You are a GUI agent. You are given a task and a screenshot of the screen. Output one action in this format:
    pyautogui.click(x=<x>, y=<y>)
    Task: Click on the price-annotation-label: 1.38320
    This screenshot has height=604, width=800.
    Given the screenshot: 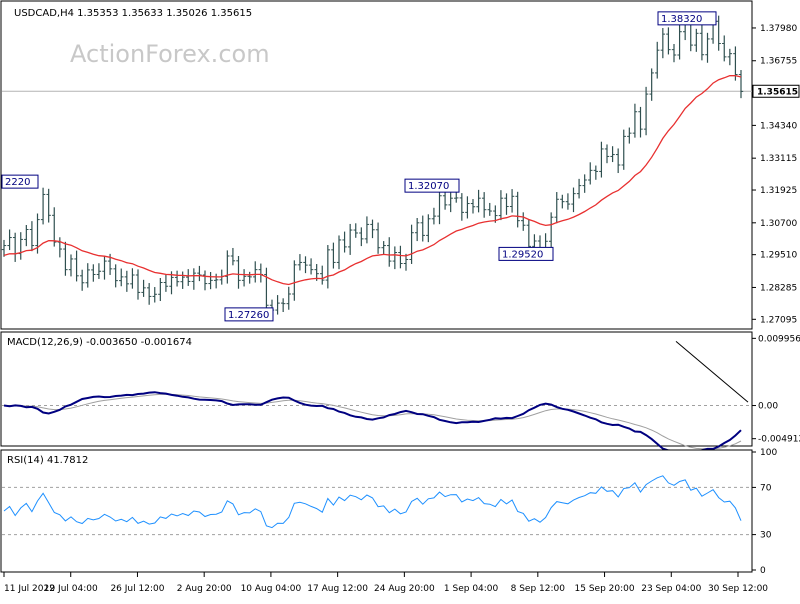 What is the action you would take?
    pyautogui.click(x=681, y=19)
    